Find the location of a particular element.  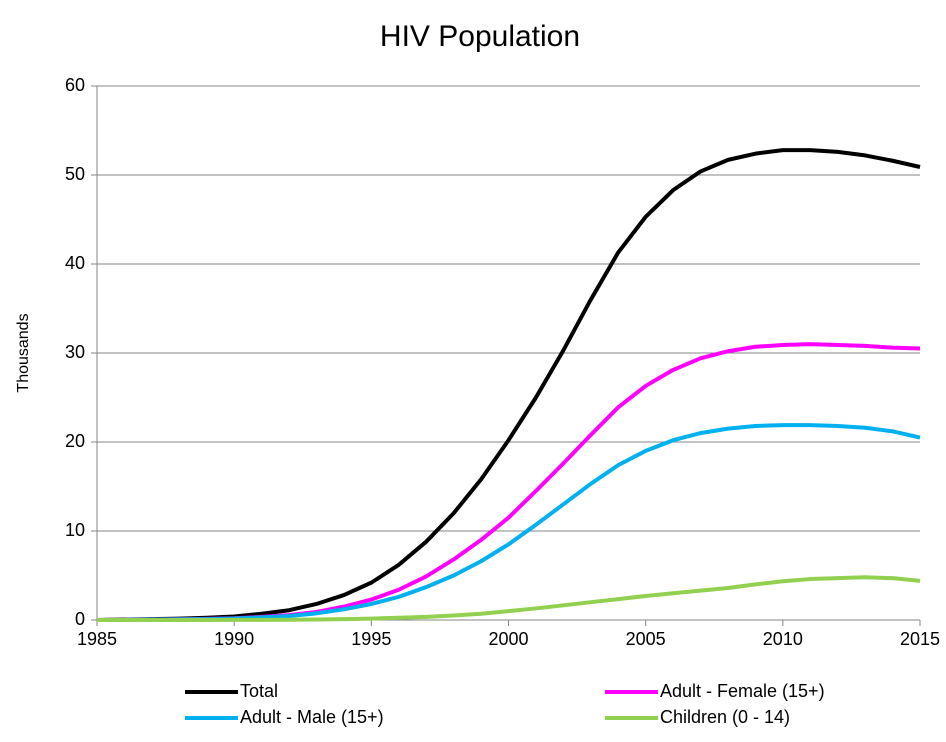

x-tick-label: 1985 is located at coordinates (97, 639).